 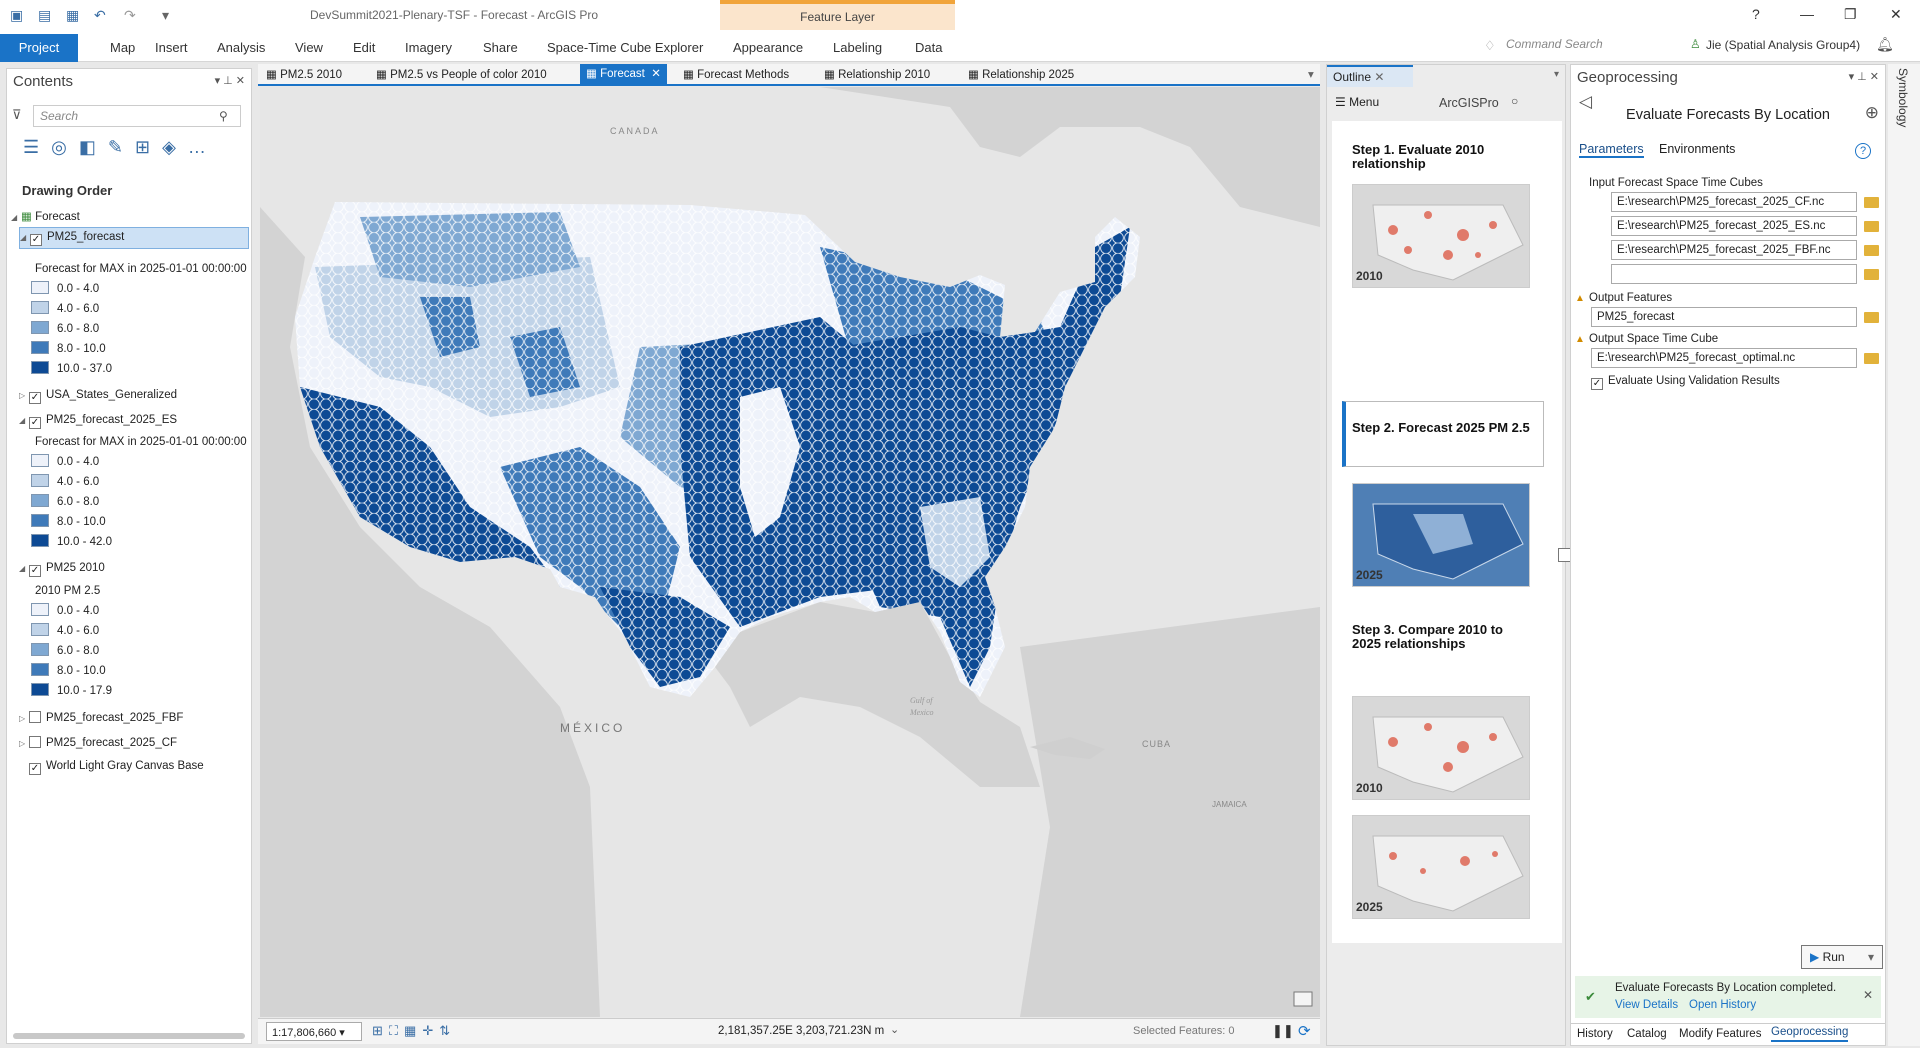 I want to click on layer-row-basemap: ✓ World Light Gray Canvas Base, so click(x=116, y=767).